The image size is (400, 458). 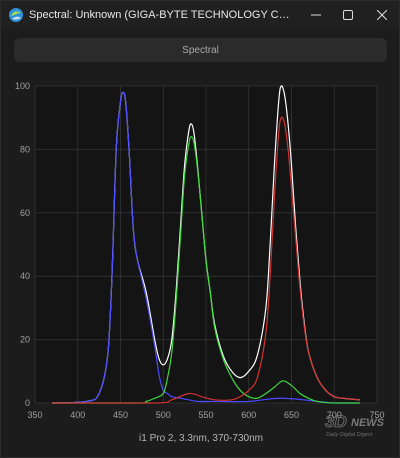 I want to click on spectral-mode-button: Spectral, so click(x=200, y=50).